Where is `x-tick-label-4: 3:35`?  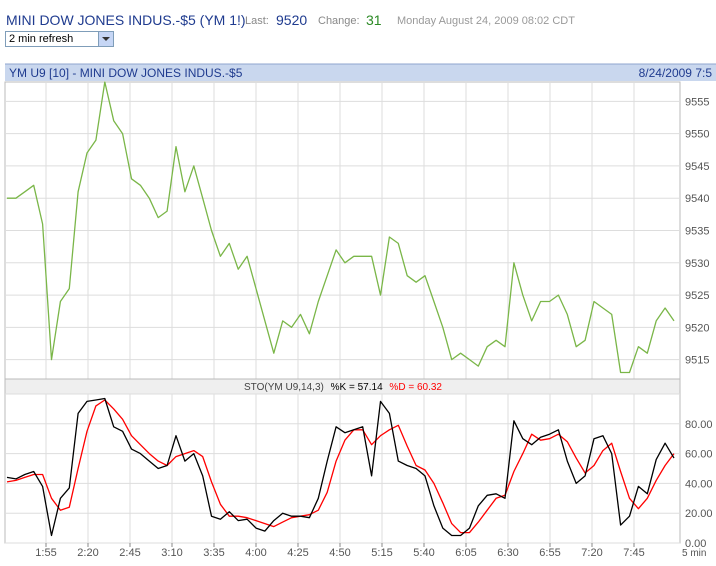 x-tick-label-4: 3:35 is located at coordinates (213, 553).